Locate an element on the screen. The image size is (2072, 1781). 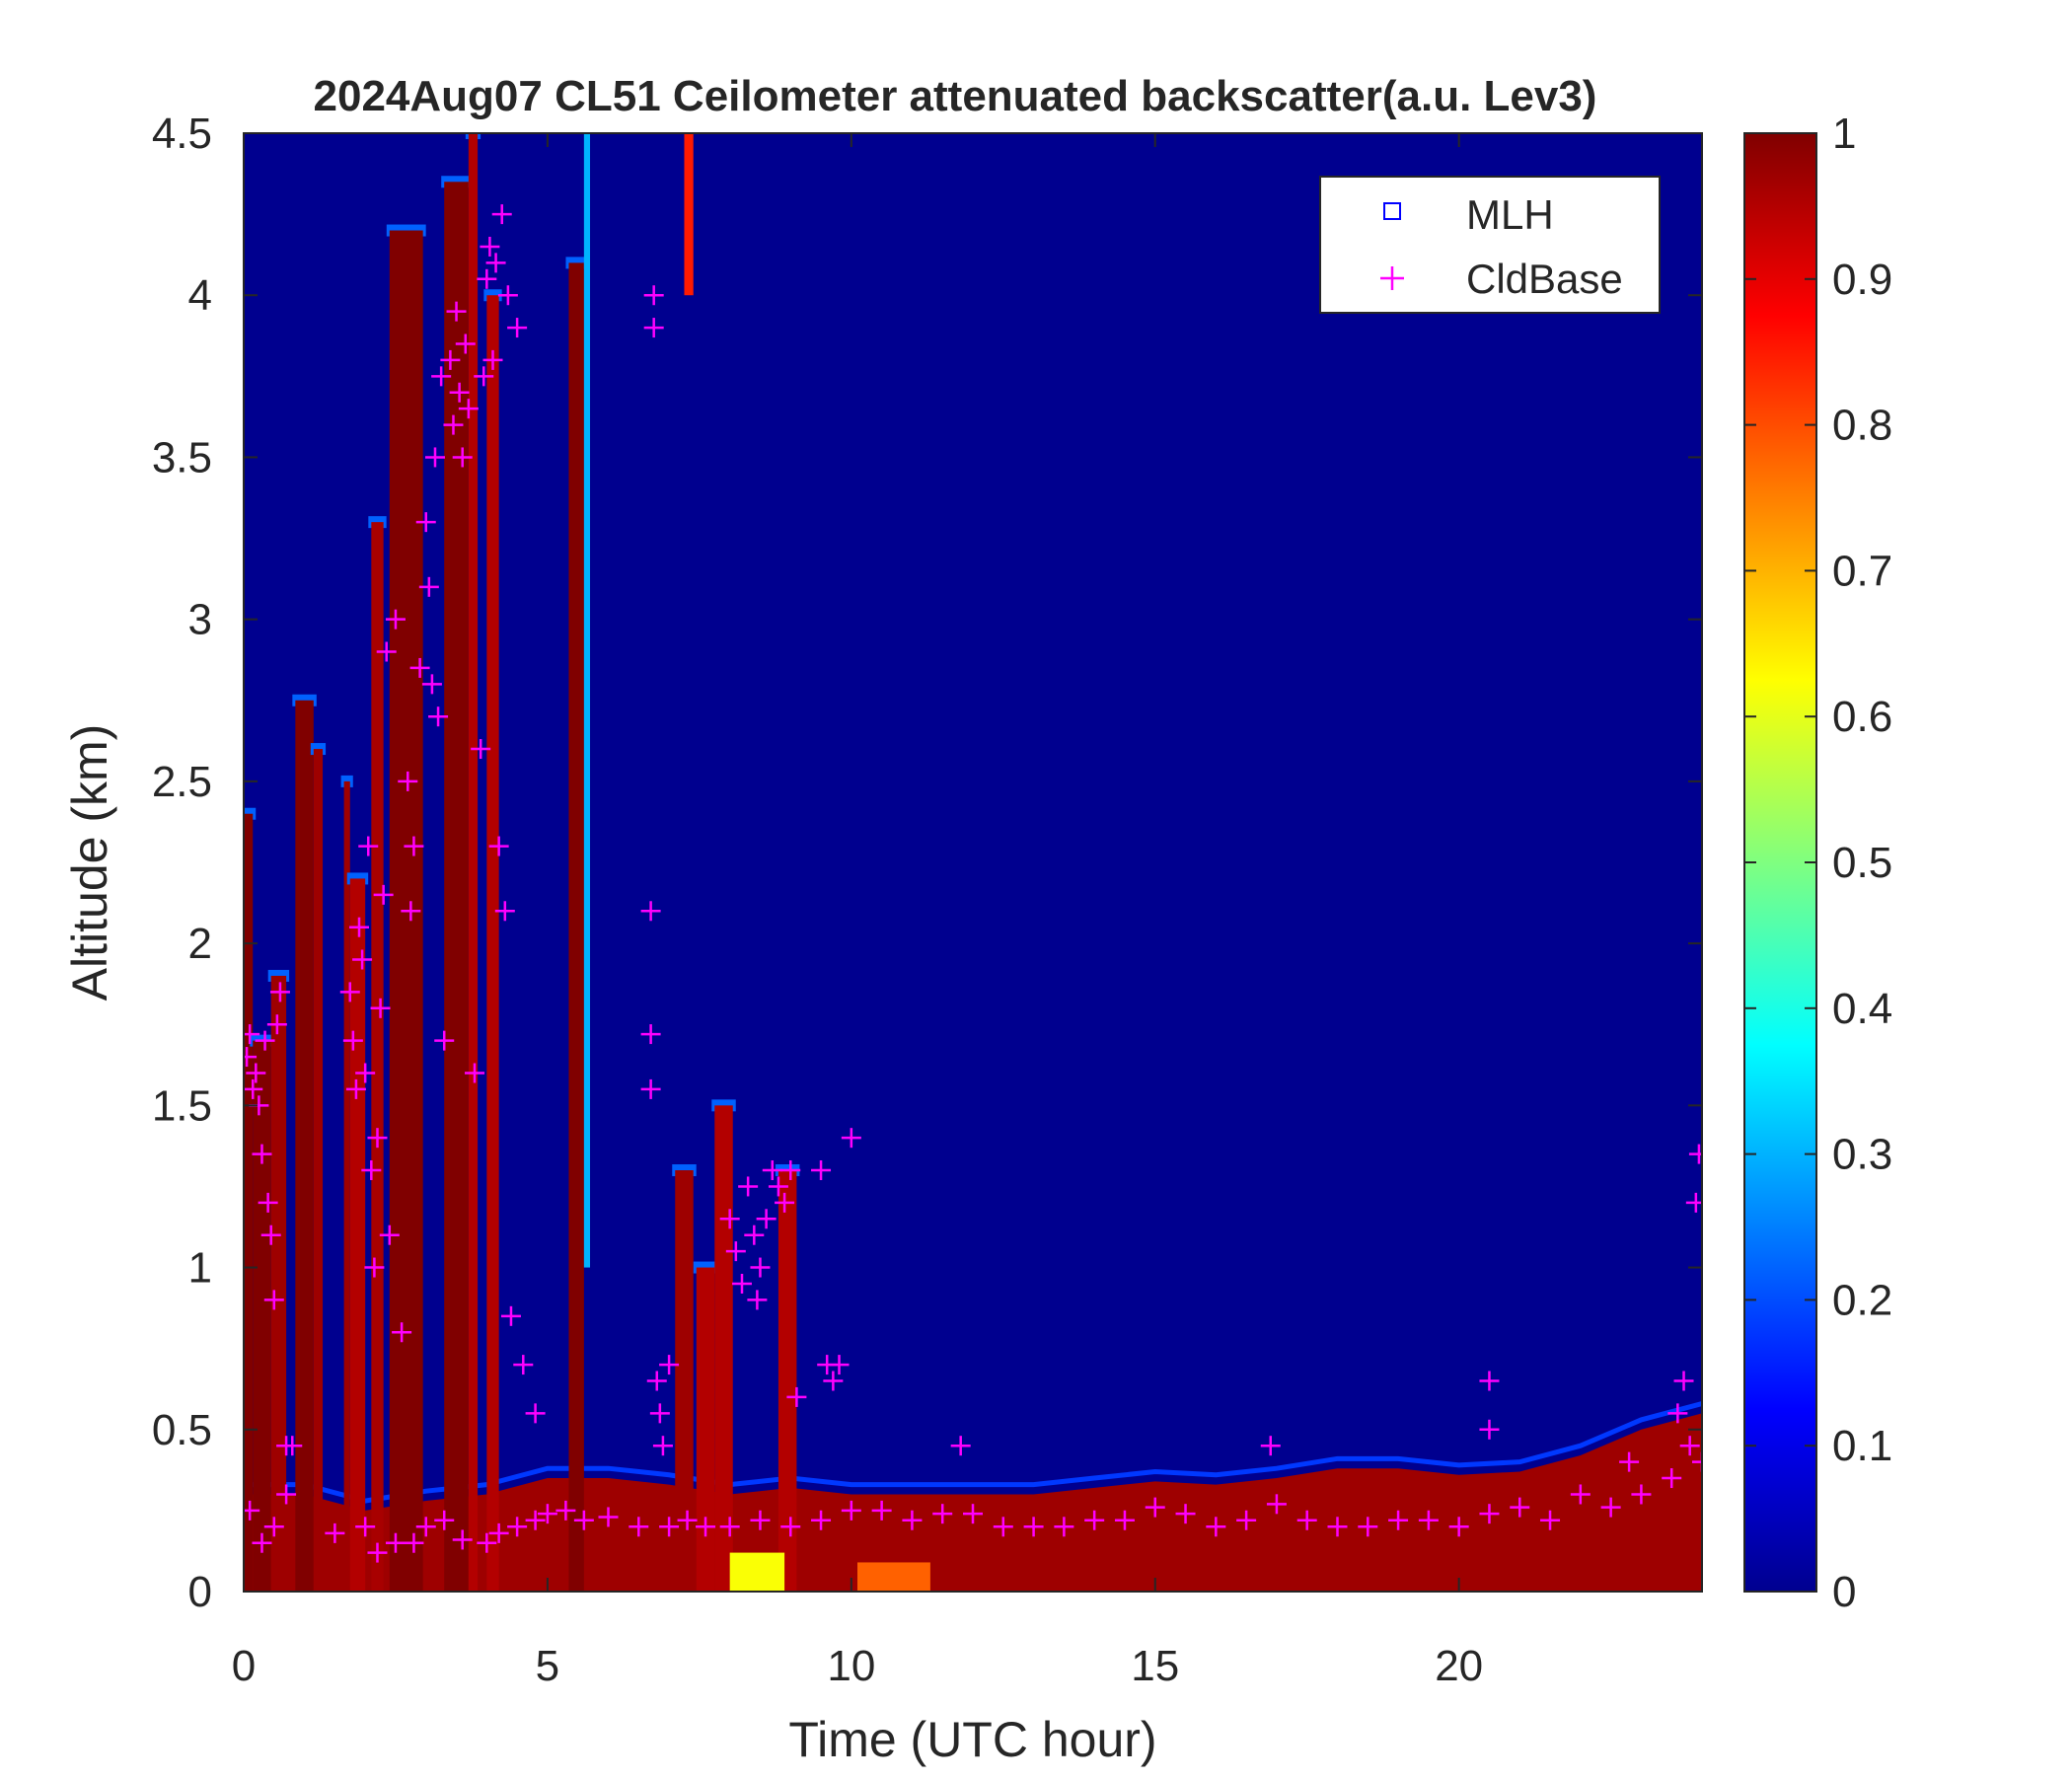
cldbase-legend-marker is located at coordinates (1392, 278).